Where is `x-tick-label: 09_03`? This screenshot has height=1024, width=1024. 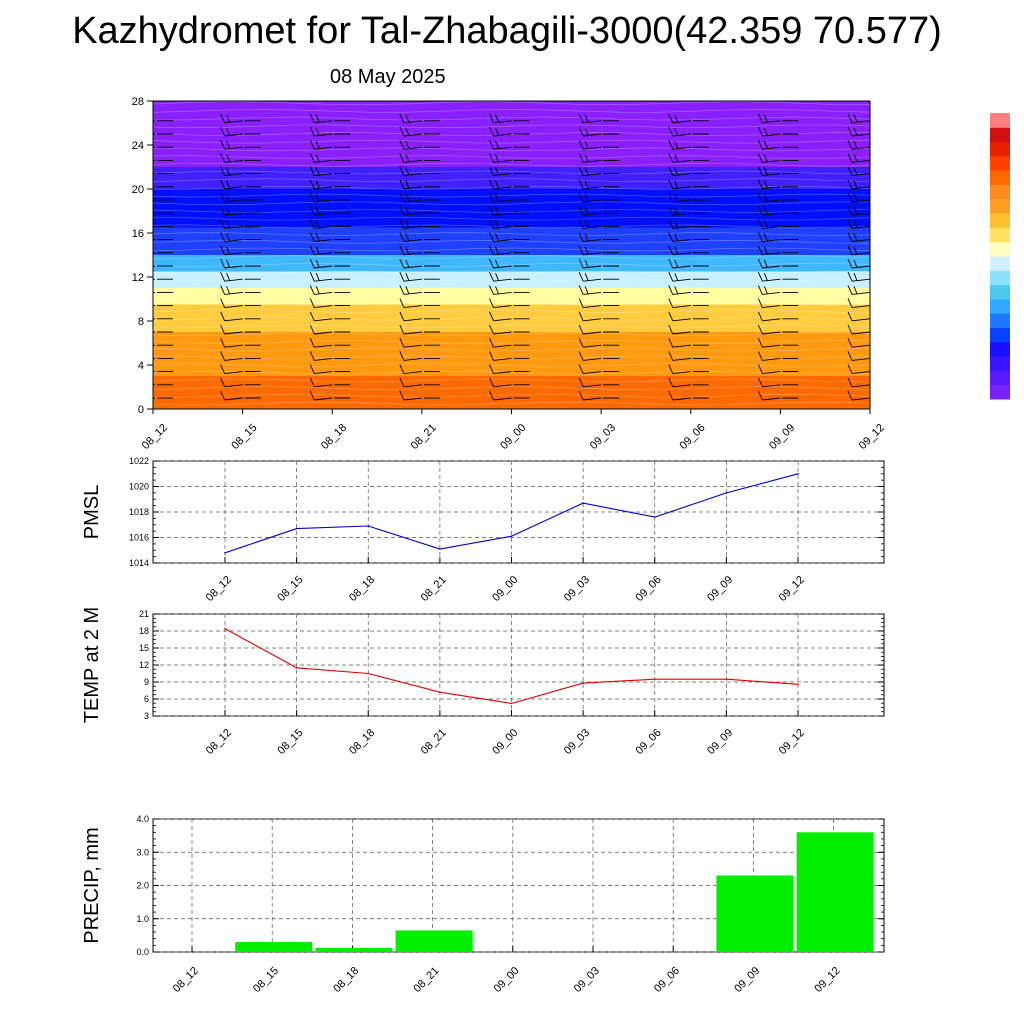 x-tick-label: 09_03 is located at coordinates (603, 437).